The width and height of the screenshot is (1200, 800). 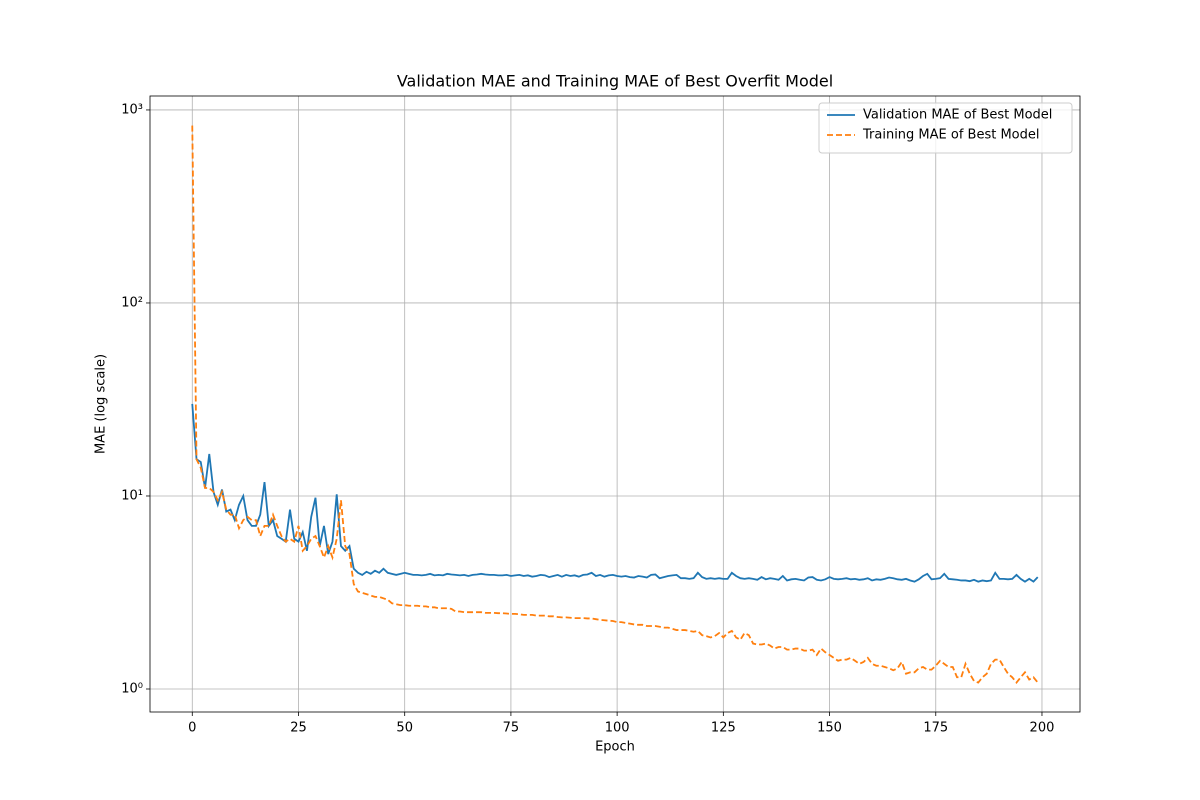 I want to click on x-tick-label: 100, so click(x=617, y=728).